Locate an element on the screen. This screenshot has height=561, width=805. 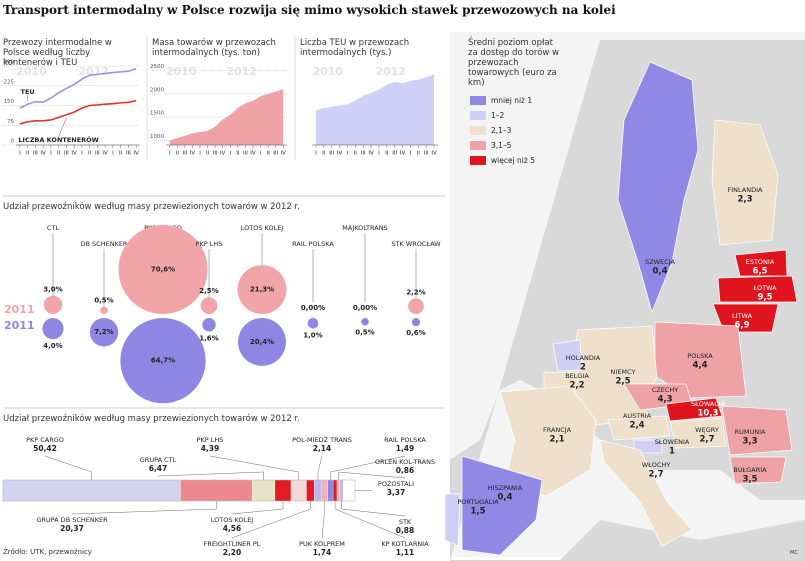
country-label: ŁOTWA is located at coordinates (764, 288).